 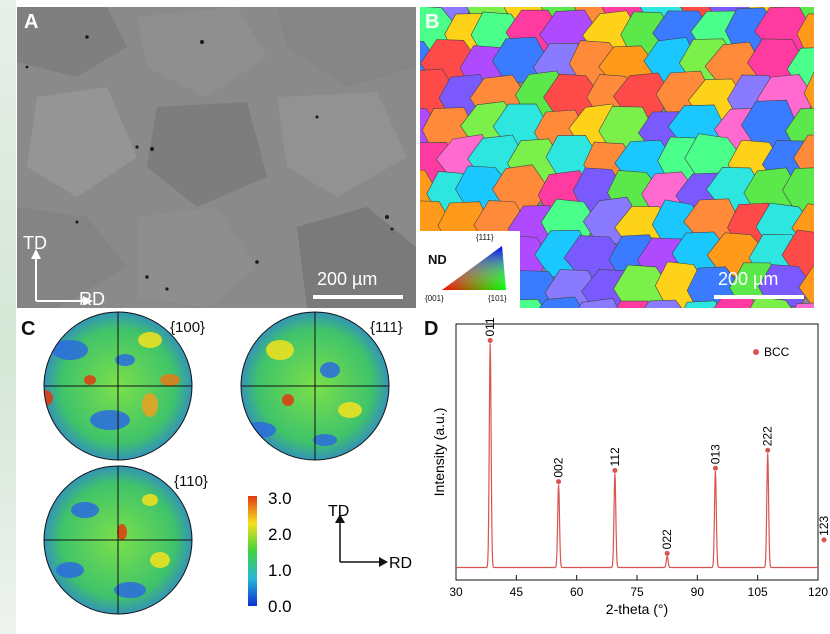 What do you see at coordinates (370, 537) in the screenshot?
I see `pole-figure-axes: TD RD` at bounding box center [370, 537].